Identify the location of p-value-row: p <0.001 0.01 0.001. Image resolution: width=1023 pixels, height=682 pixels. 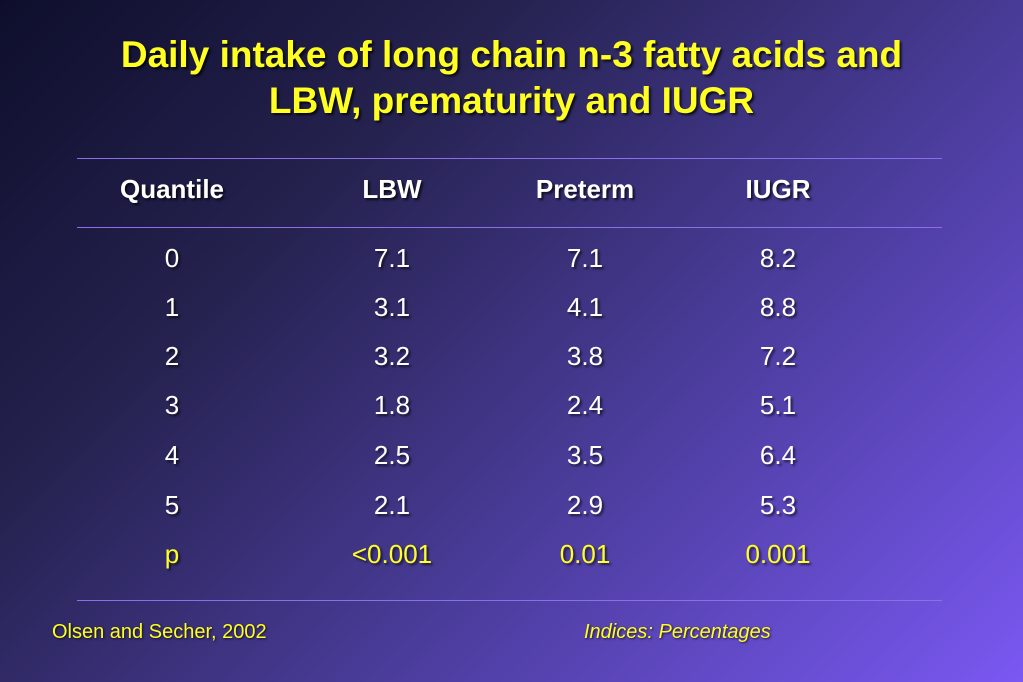
(511, 559).